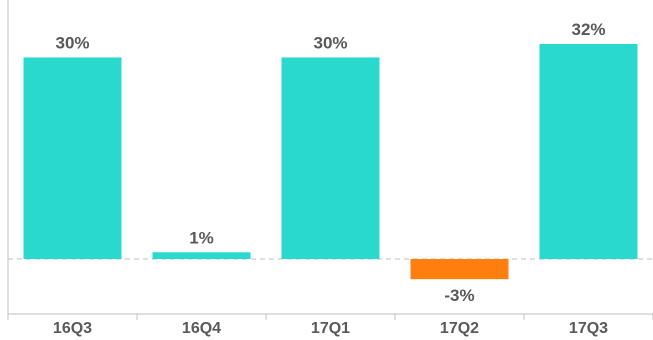 The height and width of the screenshot is (340, 653). I want to click on x-axis-ticks, so click(330, 317).